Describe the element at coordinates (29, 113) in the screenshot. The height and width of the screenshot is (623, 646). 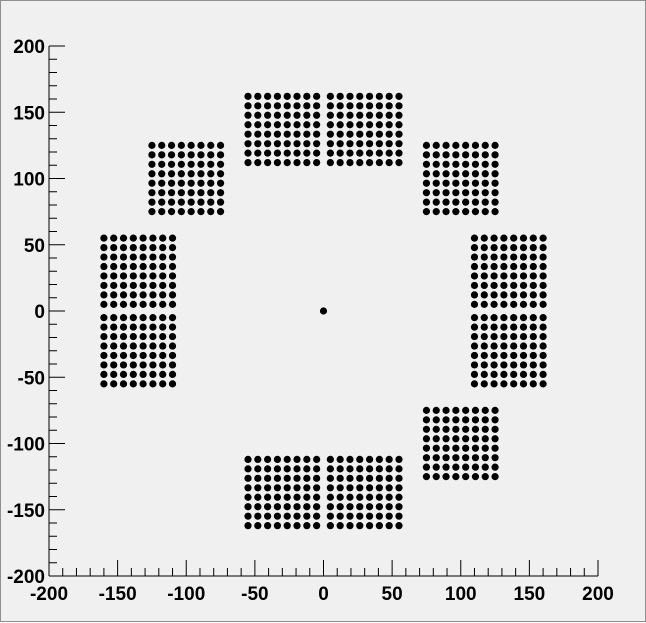
I see `y-tick-label: 150` at that location.